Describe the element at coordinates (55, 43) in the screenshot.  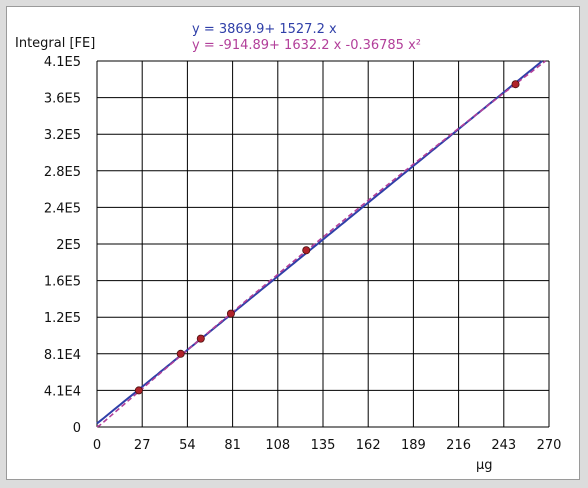
I see `y-axis-label: Integral [FE]` at that location.